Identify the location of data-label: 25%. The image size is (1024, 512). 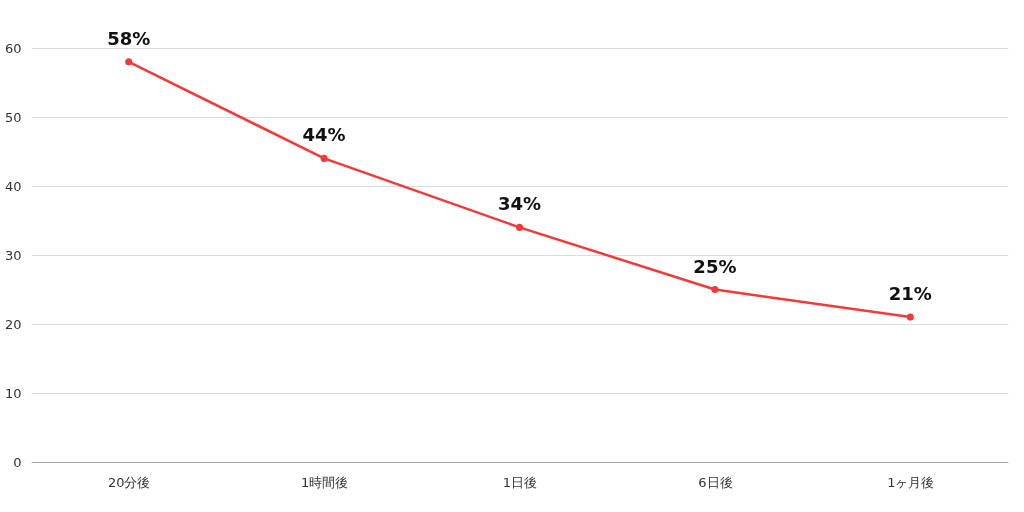
(715, 266).